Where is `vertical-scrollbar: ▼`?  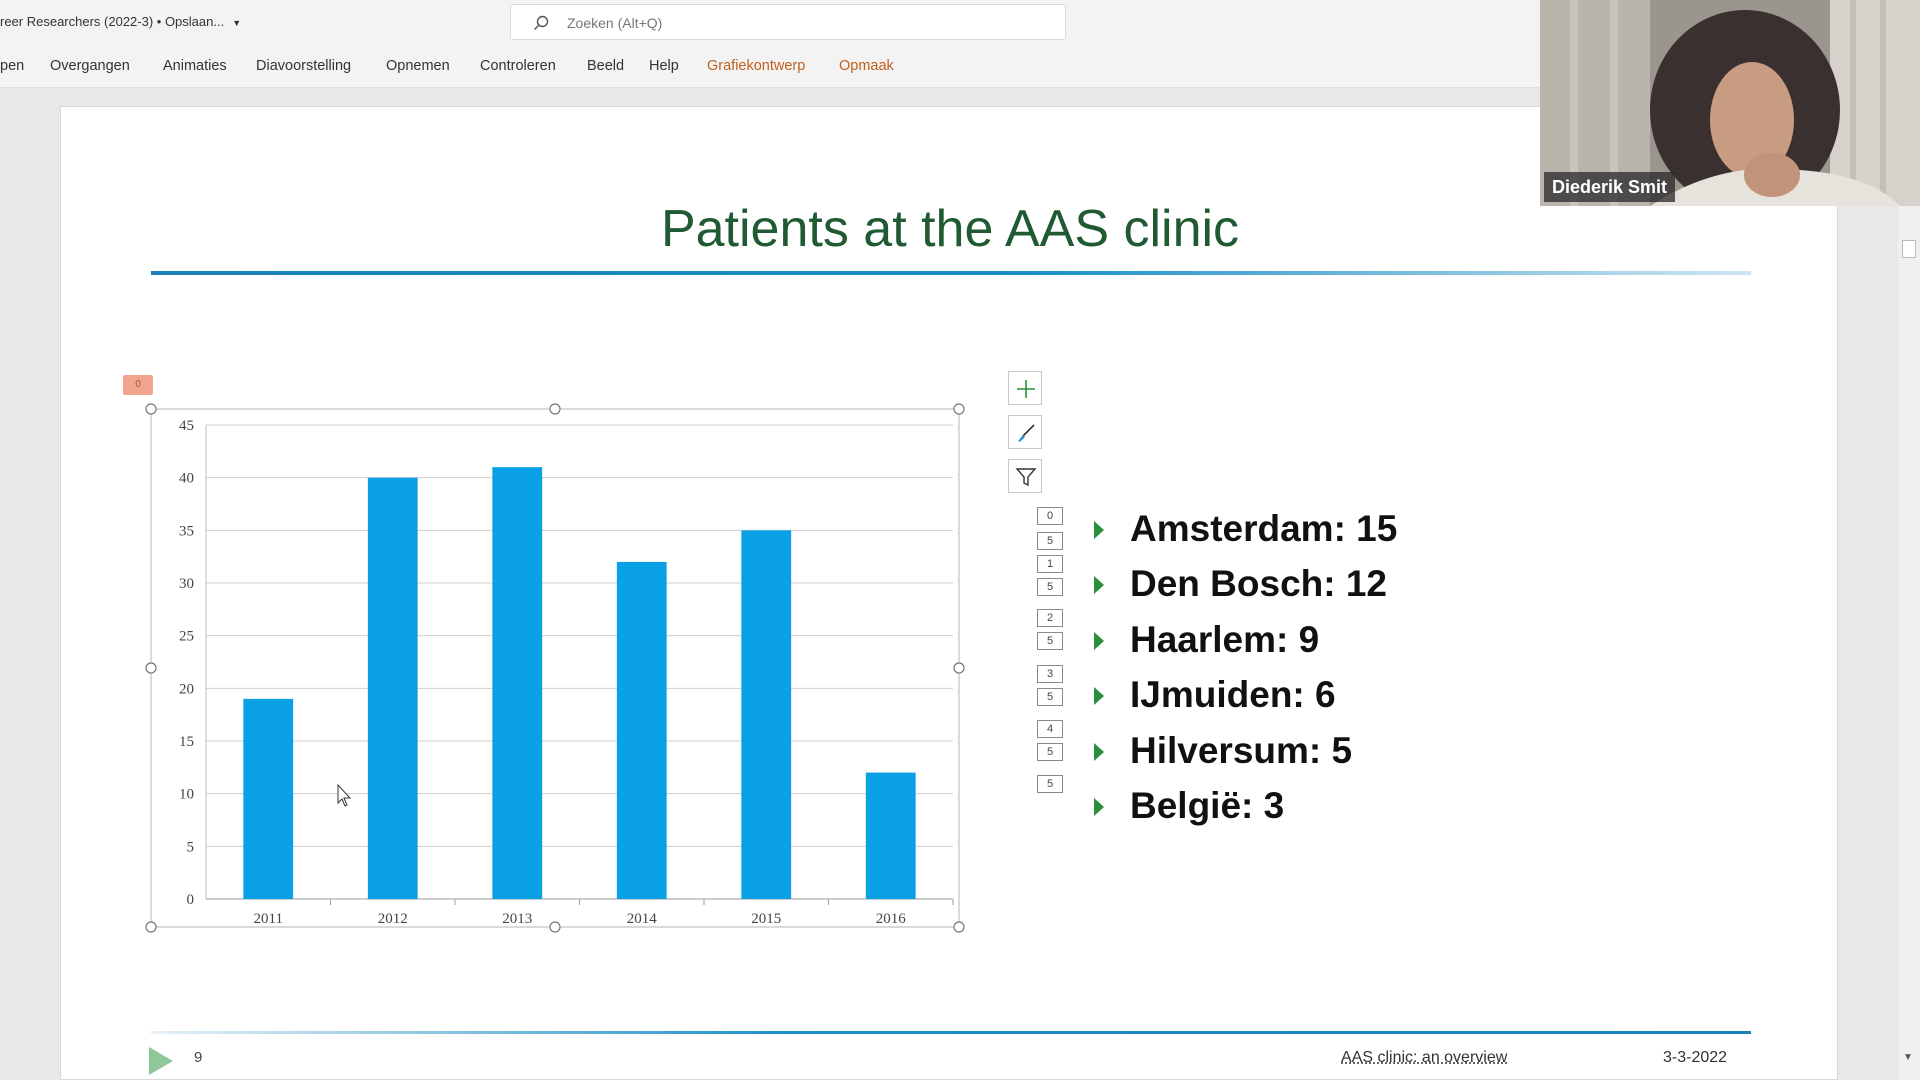
vertical-scrollbar: ▼ is located at coordinates (1909, 643).